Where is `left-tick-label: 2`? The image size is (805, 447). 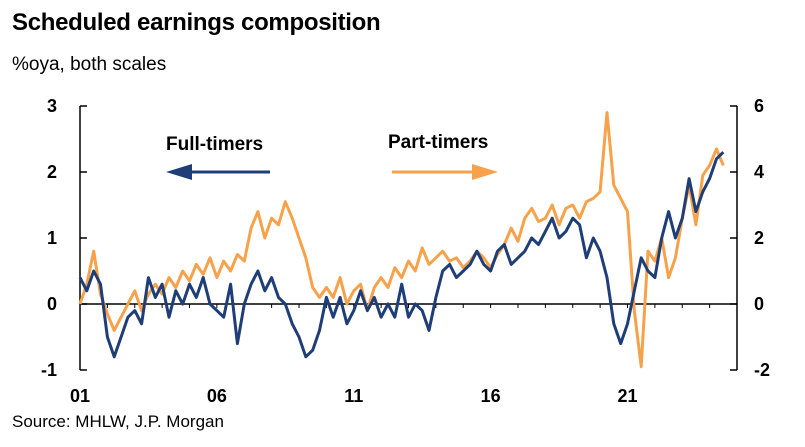 left-tick-label: 2 is located at coordinates (52, 172).